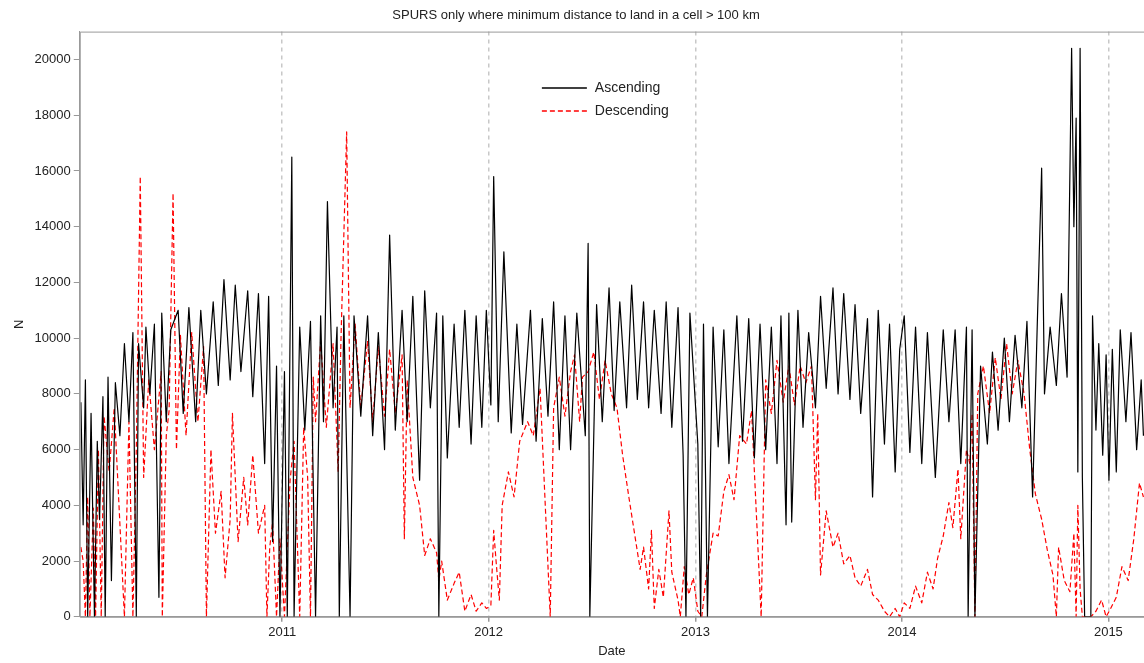 The height and width of the screenshot is (663, 1144). What do you see at coordinates (52, 59) in the screenshot?
I see `y-tick-label: 20000` at bounding box center [52, 59].